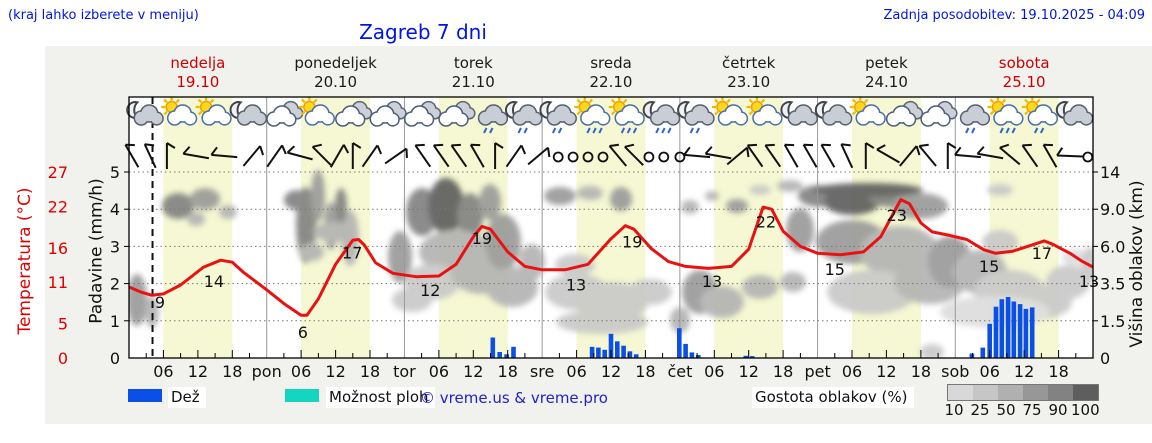 This screenshot has width=1152, height=443. What do you see at coordinates (58, 172) in the screenshot?
I see `temp-tick-label: 27` at bounding box center [58, 172].